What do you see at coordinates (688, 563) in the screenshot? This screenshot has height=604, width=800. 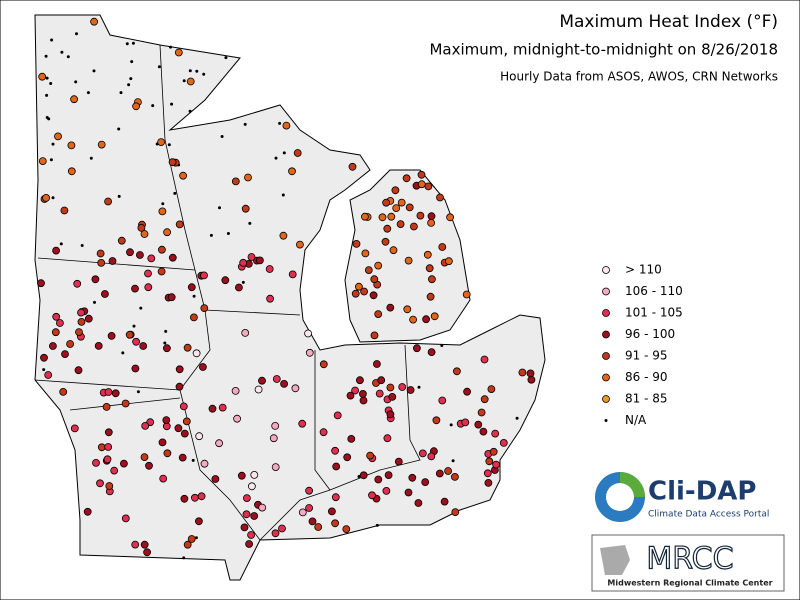 I see `mrcc-logo: MRCC Midwestern Regional Climate Center` at bounding box center [688, 563].